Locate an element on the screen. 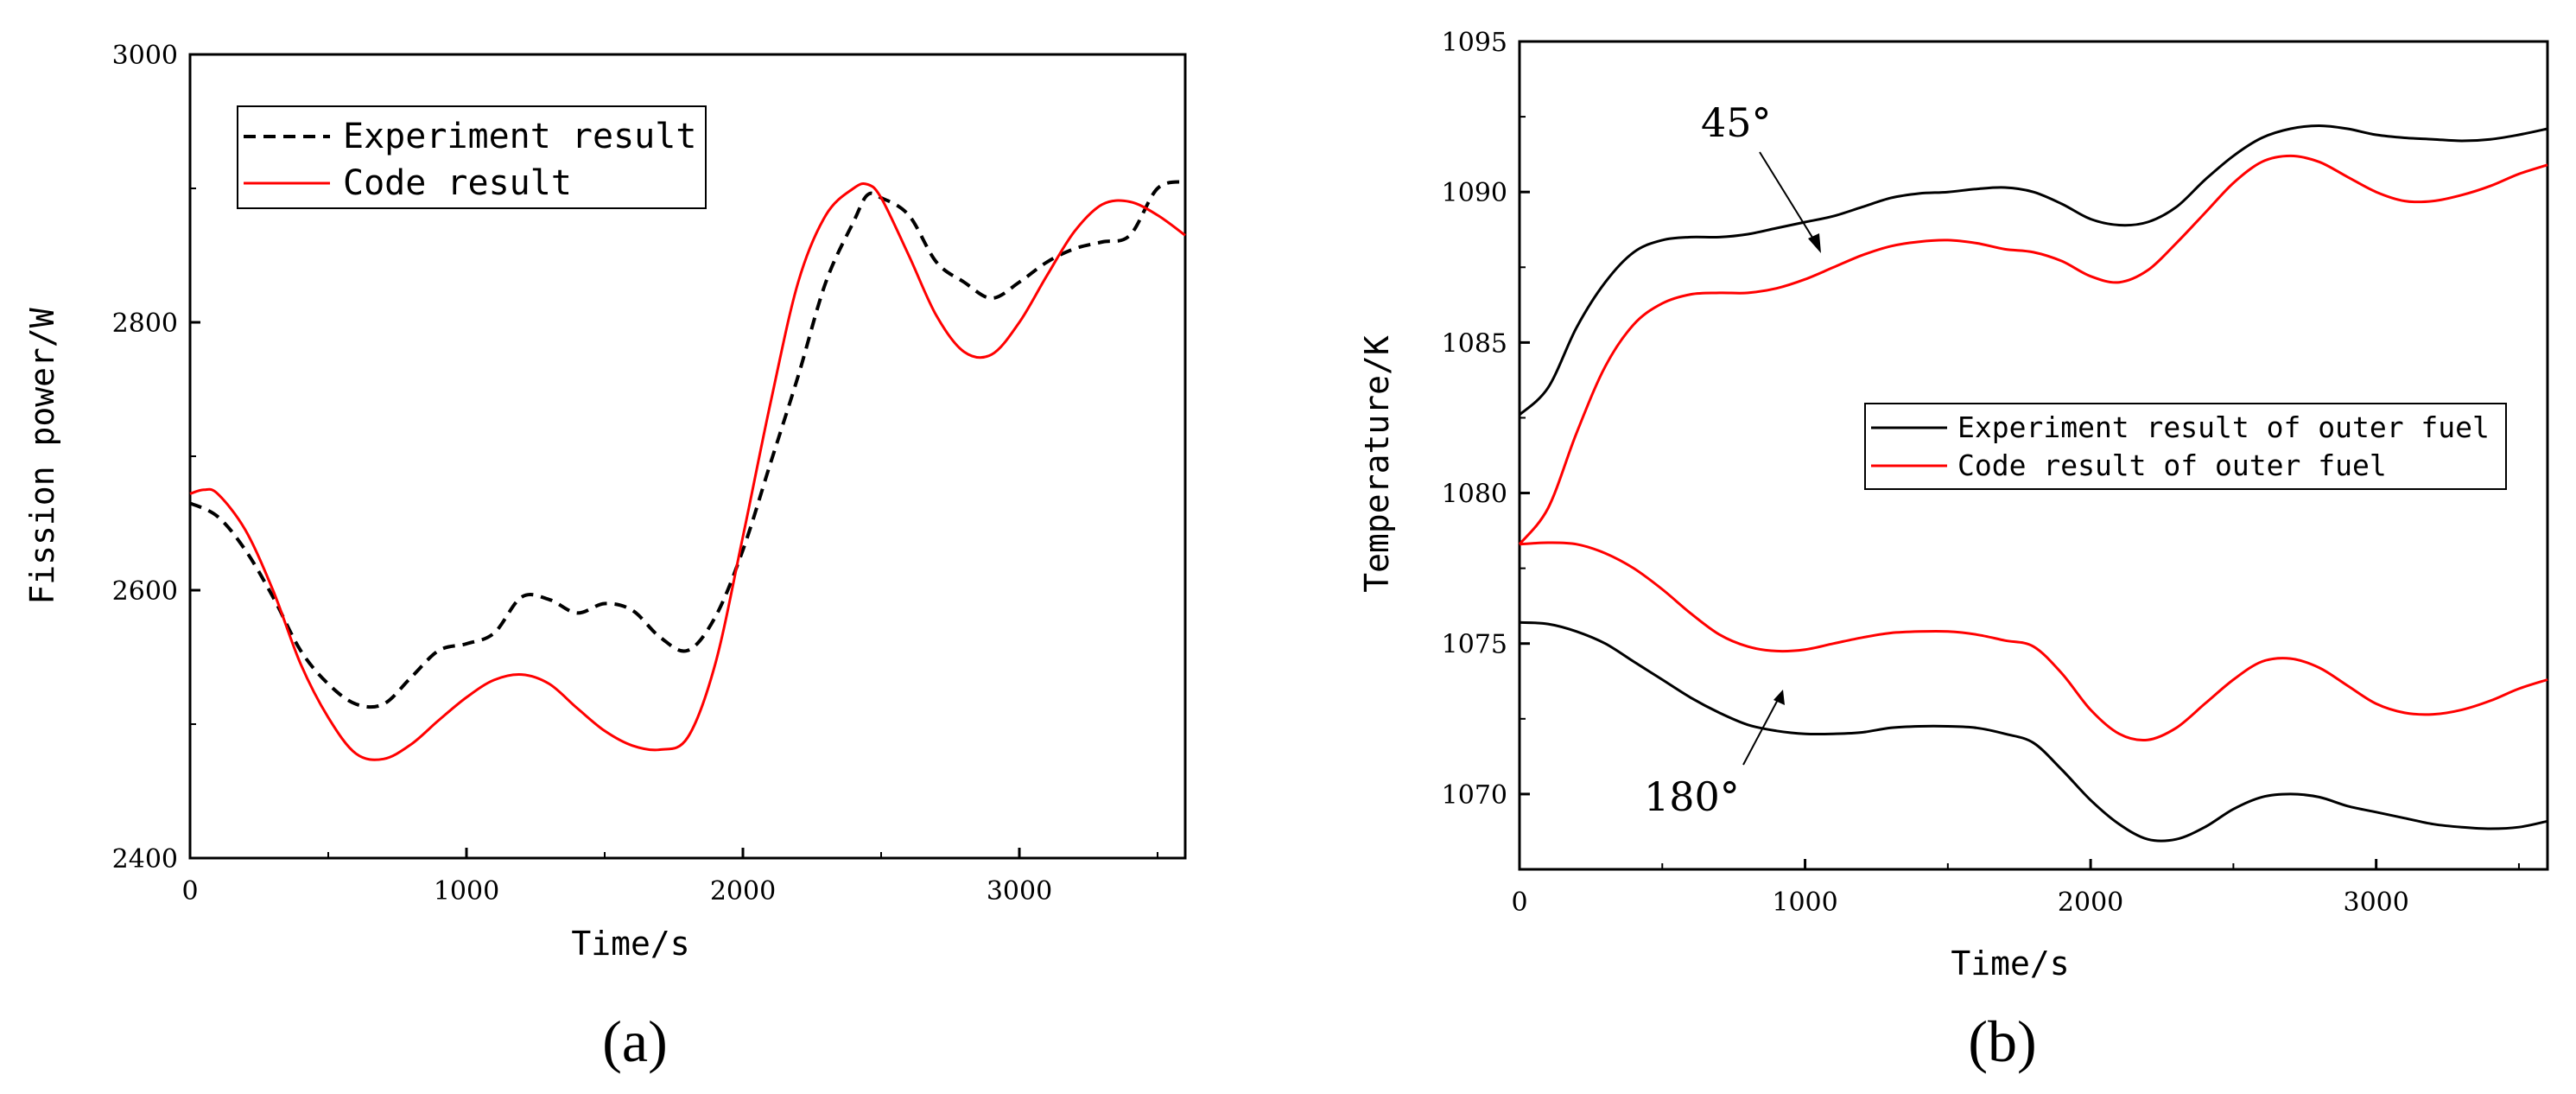  legend-b-code-label: Code result of outer fuel is located at coordinates (2172, 465).